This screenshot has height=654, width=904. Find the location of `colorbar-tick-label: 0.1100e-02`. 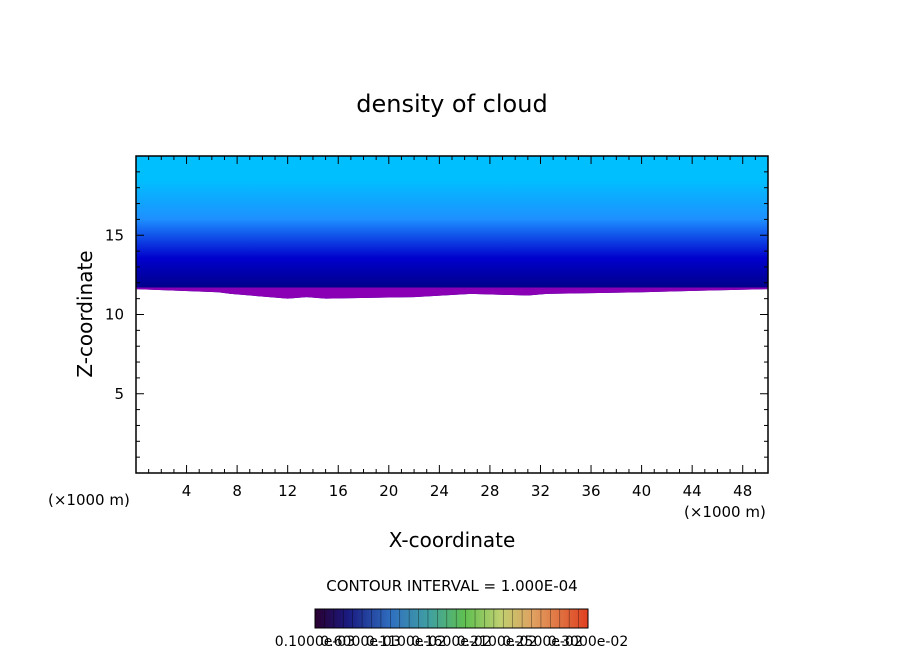

colorbar-tick-label: 0.1100e-02 is located at coordinates (406, 642).